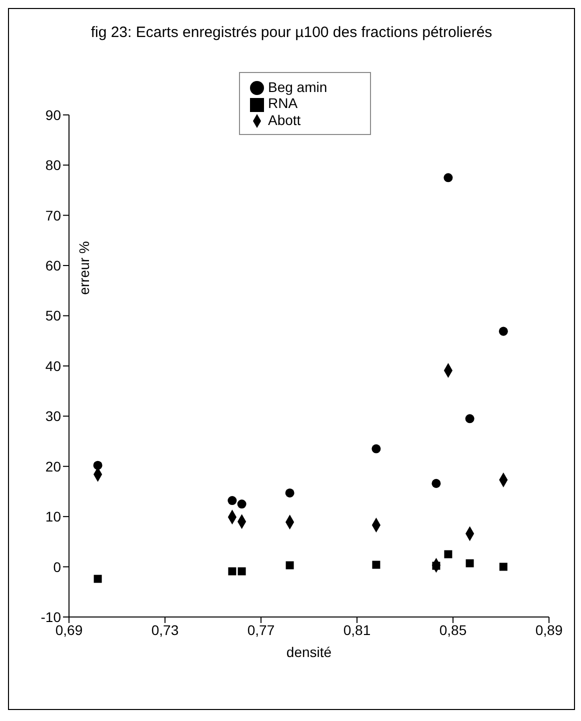 The height and width of the screenshot is (721, 581). I want to click on chart-title: fig 23: Ecarts enregistrés pour µ100 des fractions pétrolierés, so click(292, 32).